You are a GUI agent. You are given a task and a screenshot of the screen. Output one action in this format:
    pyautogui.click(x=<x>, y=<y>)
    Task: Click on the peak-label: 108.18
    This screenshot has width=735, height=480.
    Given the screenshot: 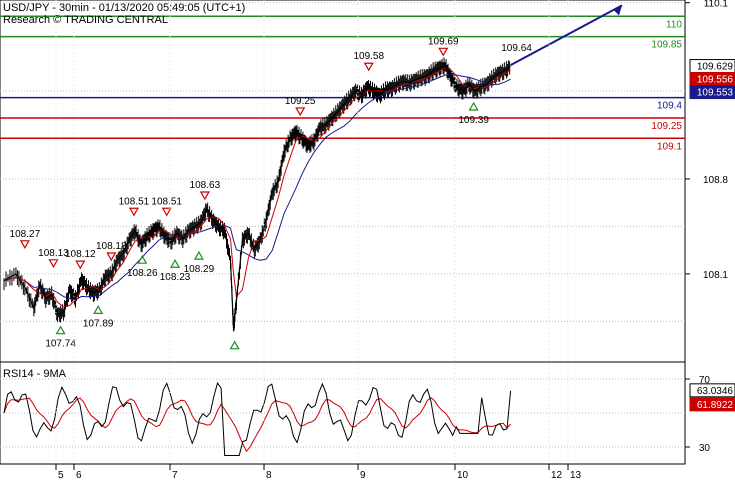 What is the action you would take?
    pyautogui.click(x=111, y=246)
    